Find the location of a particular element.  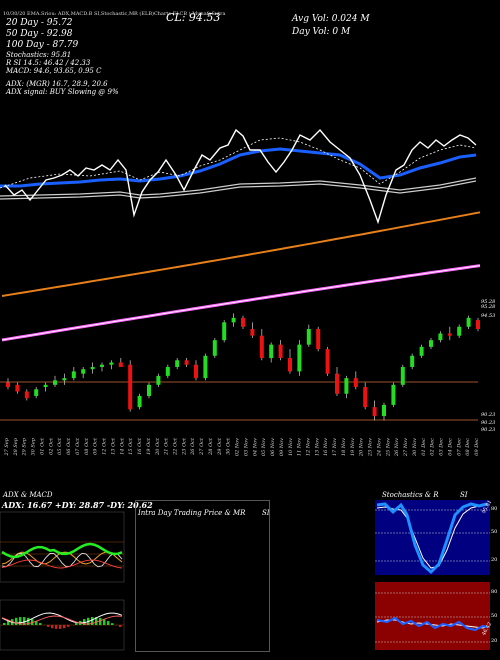

adx-line is located at coordinates (62, 550).